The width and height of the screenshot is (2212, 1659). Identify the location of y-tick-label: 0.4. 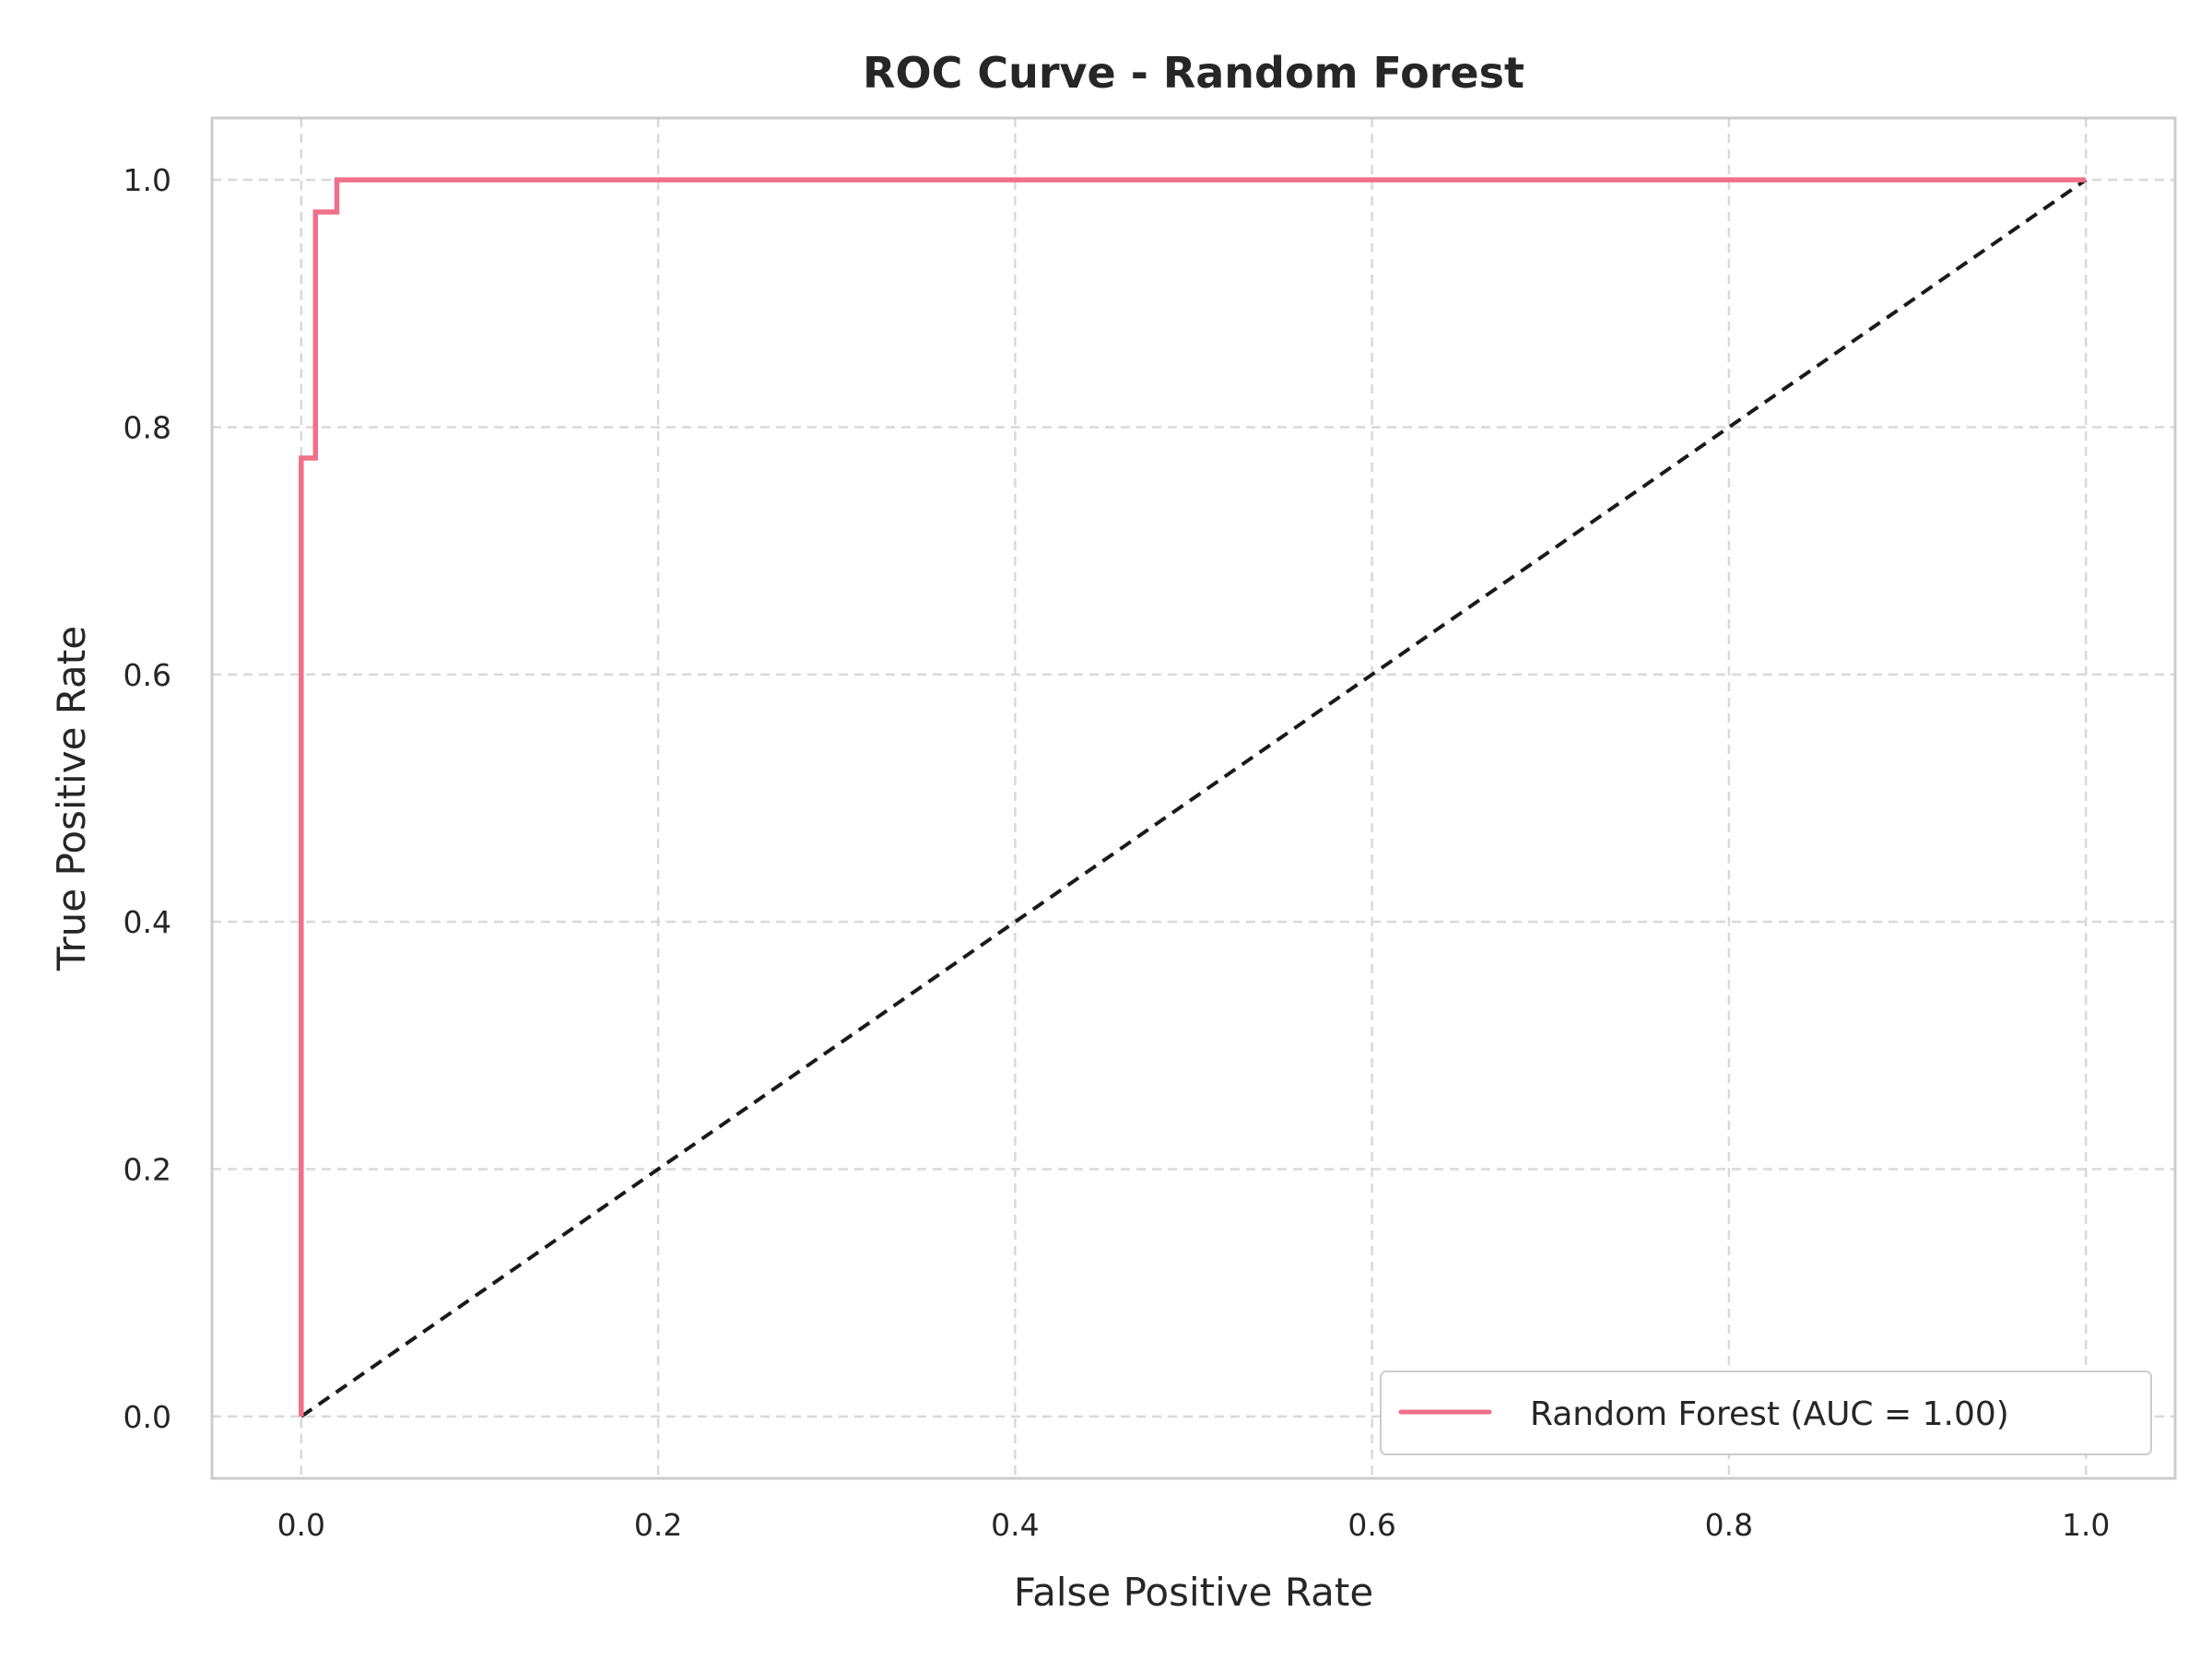
(147, 922).